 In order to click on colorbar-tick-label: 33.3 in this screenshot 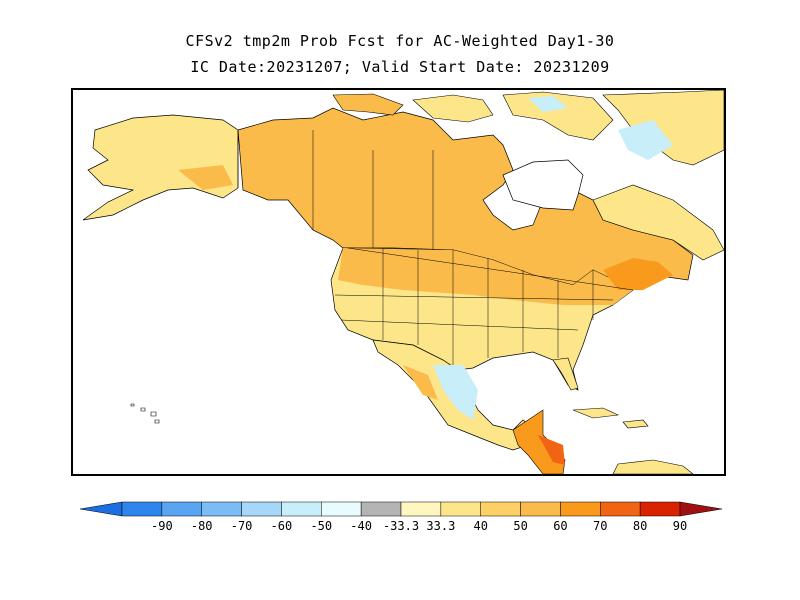, I will do `click(440, 526)`.